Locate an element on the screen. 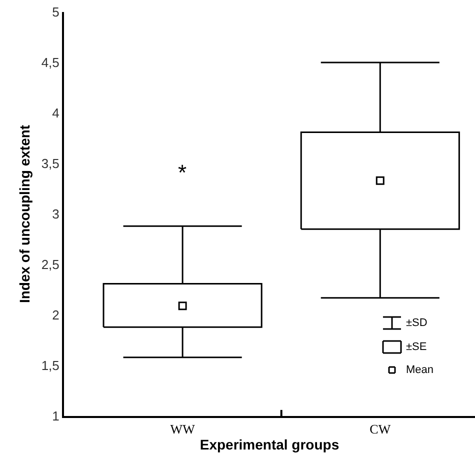 This screenshot has width=475, height=468. annotation: ±SE is located at coordinates (416, 347).